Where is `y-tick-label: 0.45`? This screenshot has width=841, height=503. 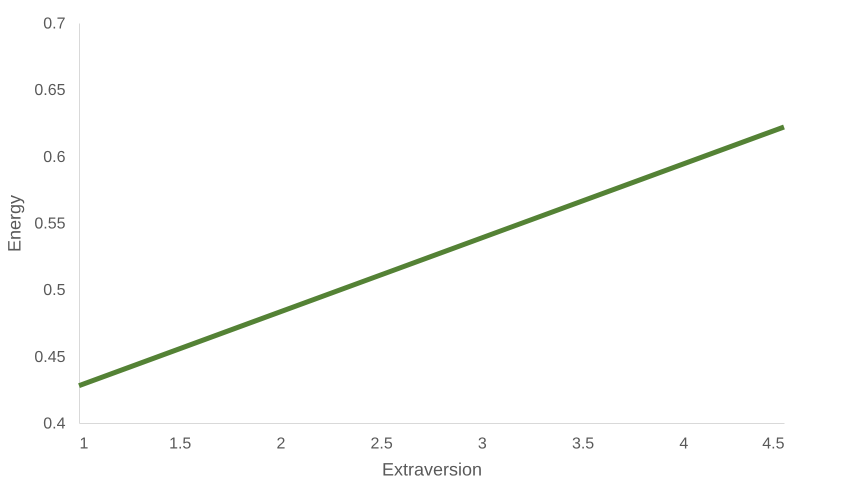
y-tick-label: 0.45 is located at coordinates (50, 357).